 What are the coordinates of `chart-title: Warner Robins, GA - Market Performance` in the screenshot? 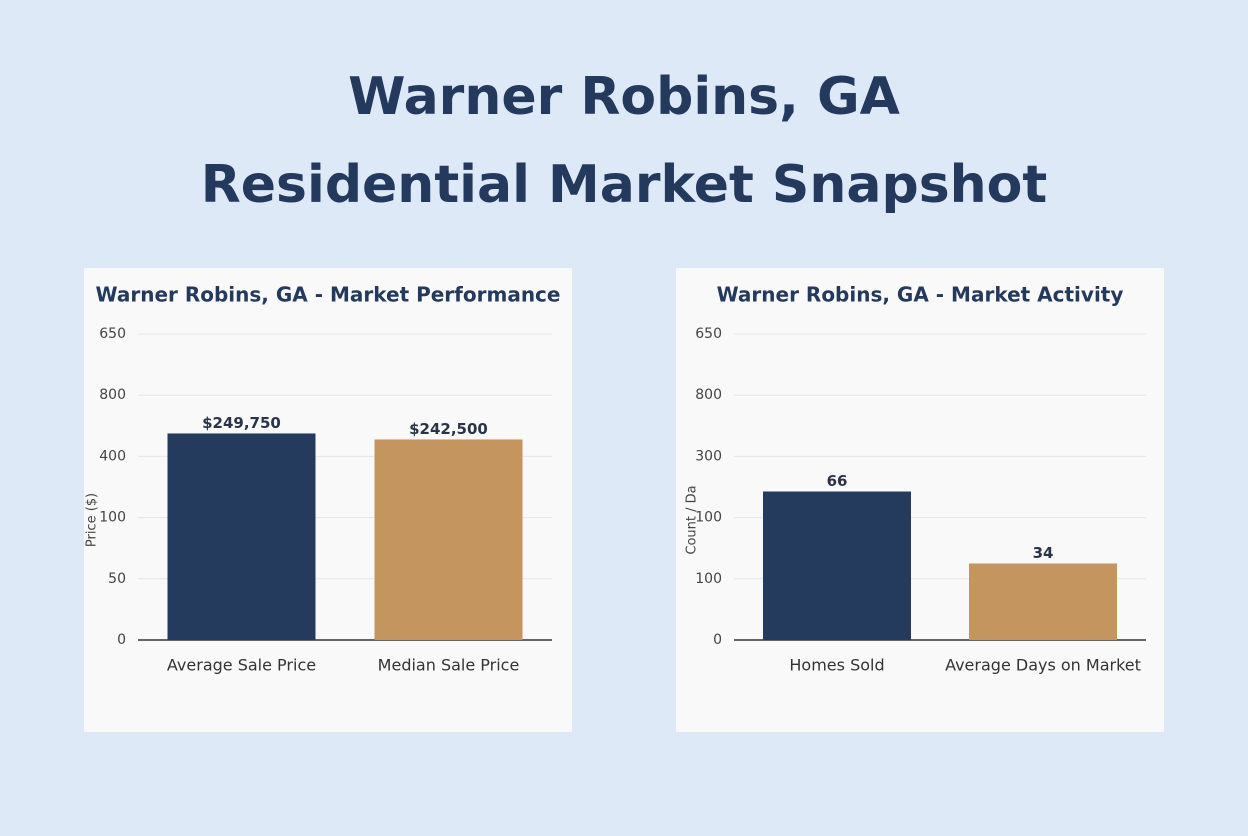 It's located at (328, 295).